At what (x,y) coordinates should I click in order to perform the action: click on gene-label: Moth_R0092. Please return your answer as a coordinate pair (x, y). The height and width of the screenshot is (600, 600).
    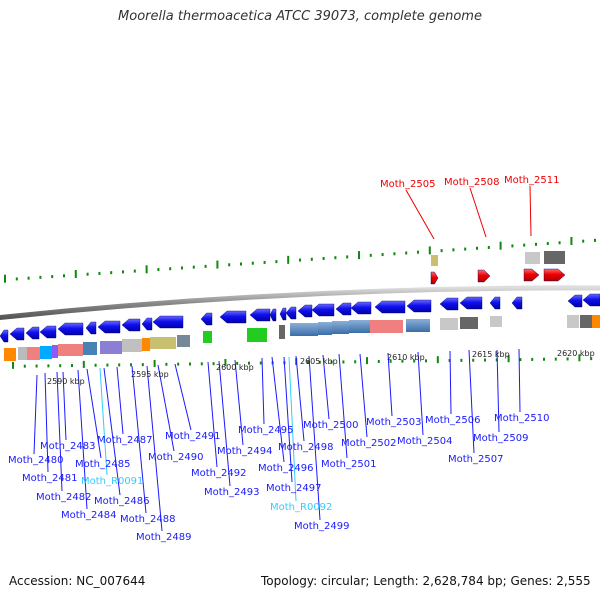
    Looking at the image, I should click on (301, 507).